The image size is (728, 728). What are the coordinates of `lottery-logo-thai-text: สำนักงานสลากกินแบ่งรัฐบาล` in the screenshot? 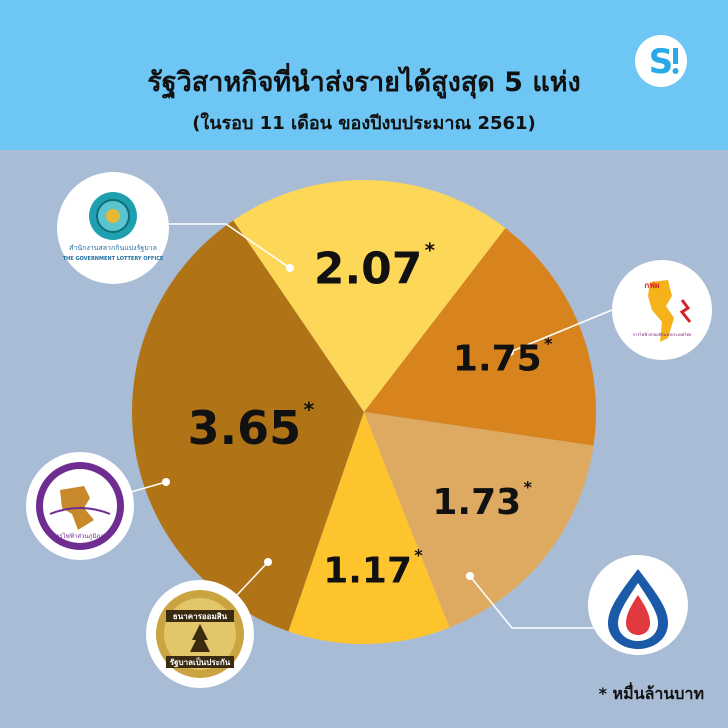 It's located at (113, 248).